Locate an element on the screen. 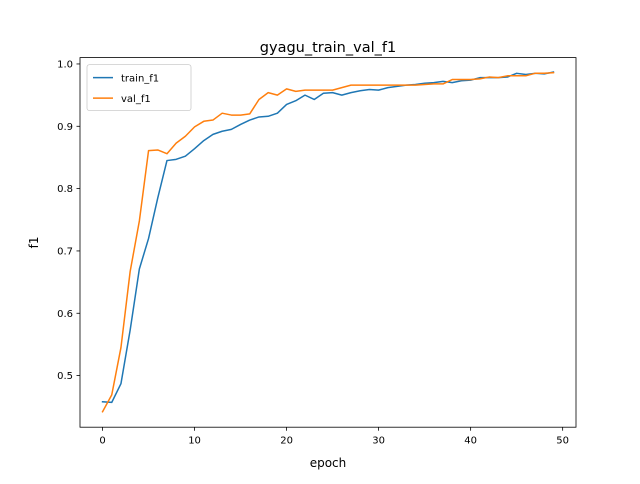 The width and height of the screenshot is (640, 484). legend-label: train_f1 is located at coordinates (140, 79).